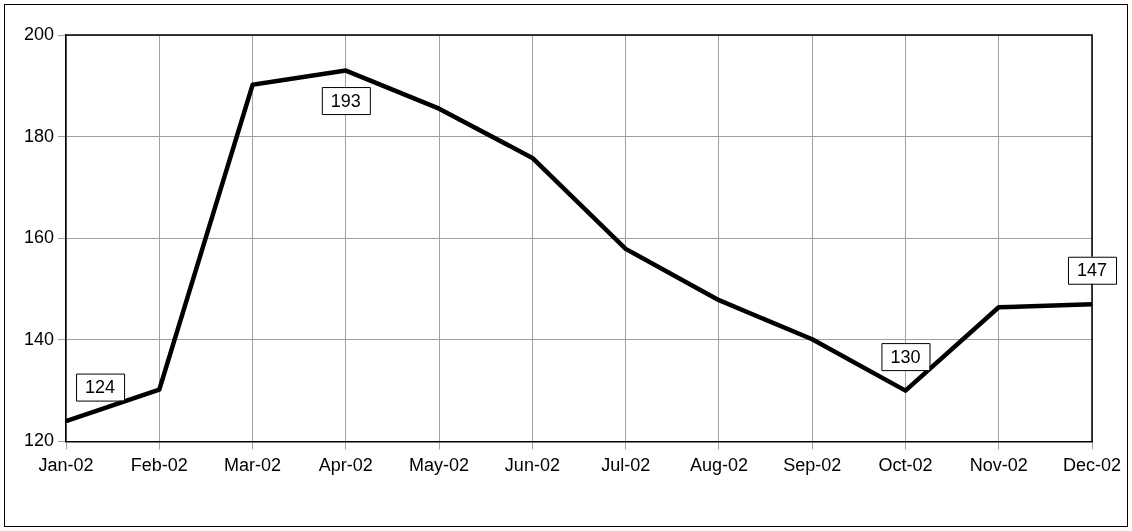 This screenshot has height=531, width=1132. I want to click on y-tick-label: 120, so click(39, 440).